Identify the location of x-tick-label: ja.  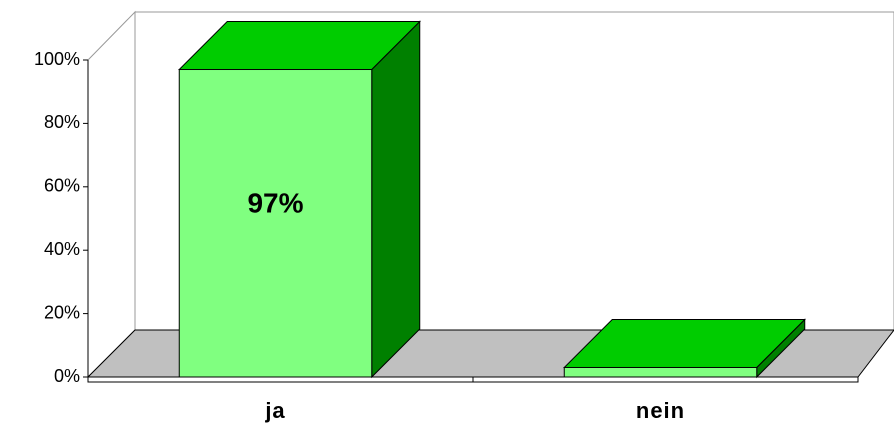
(274, 410).